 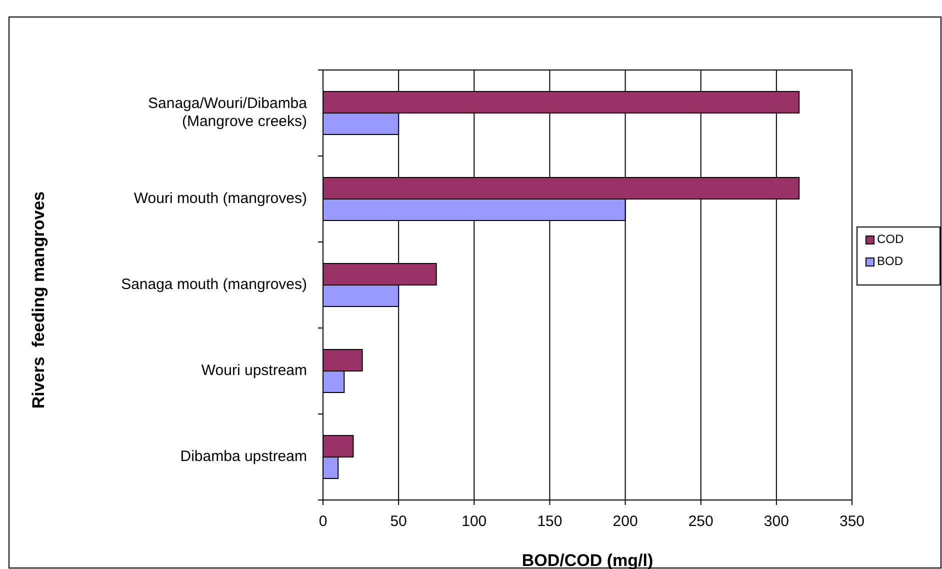 I want to click on x-tick-label: 200, so click(x=625, y=521).